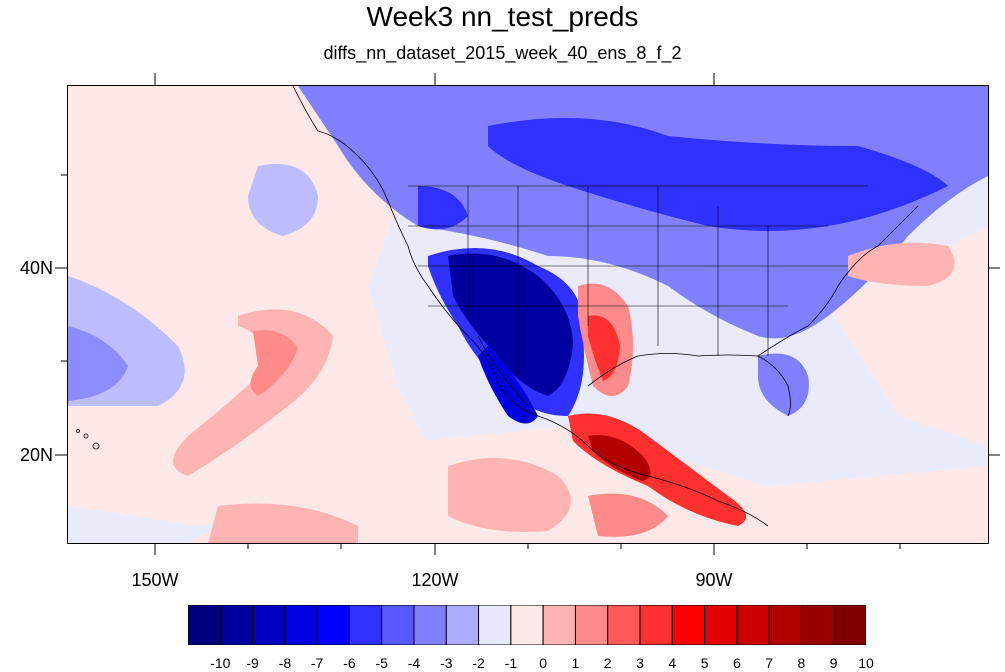 This screenshot has height=672, width=1005. I want to click on texas-warm-core, so click(604, 348).